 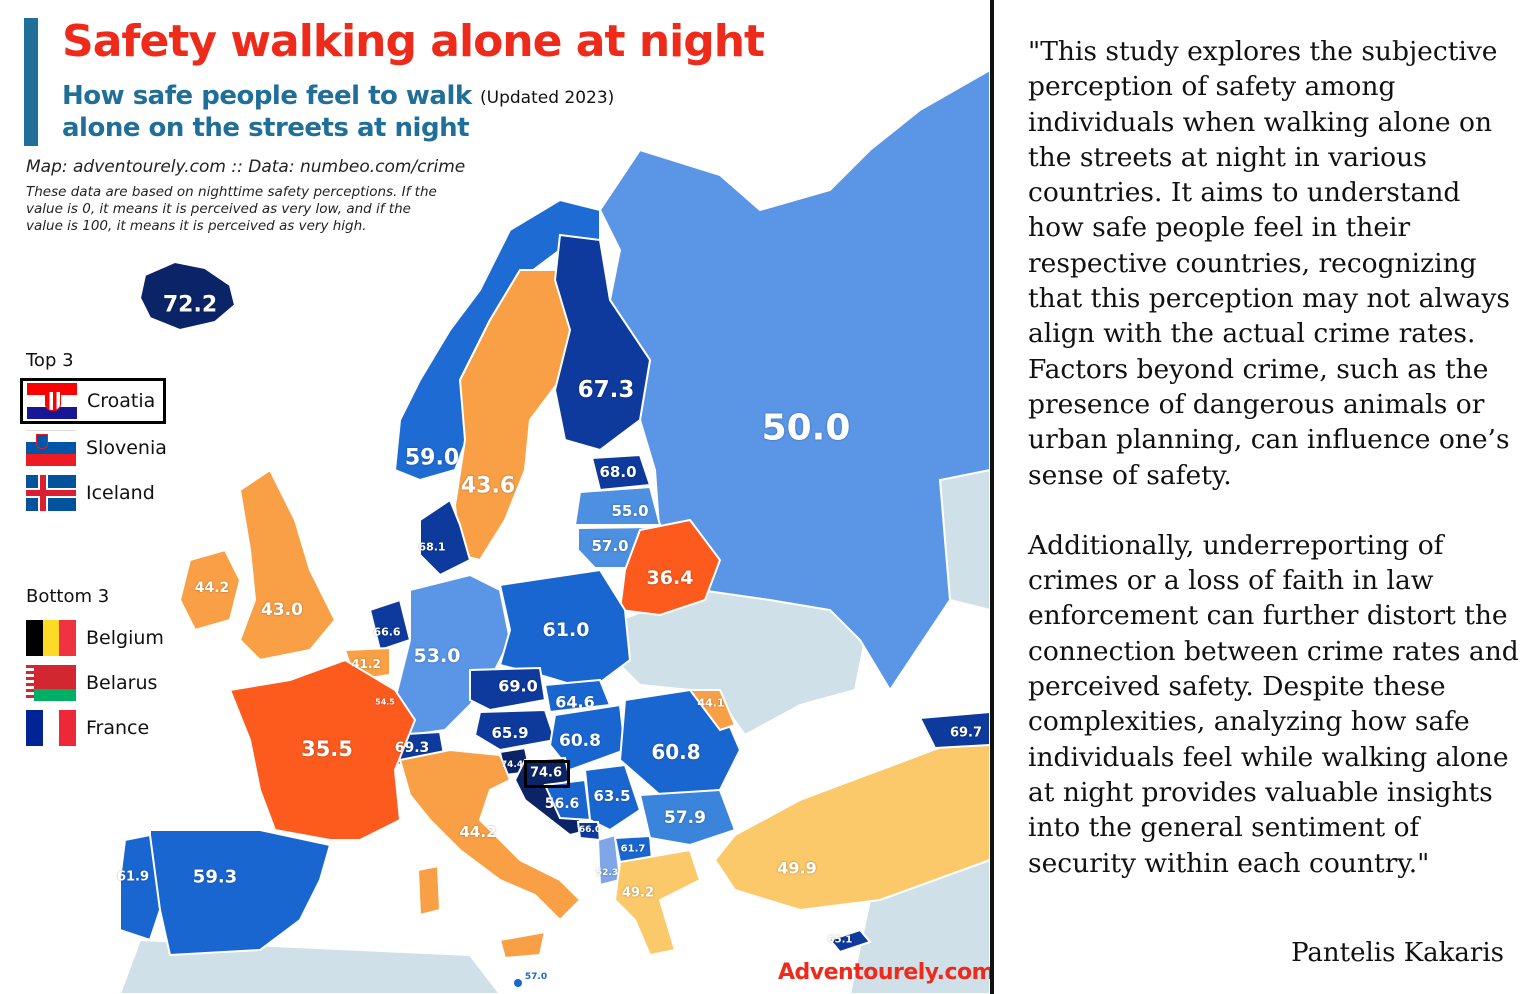 What do you see at coordinates (50, 360) in the screenshot?
I see `legend-top-title: Top 3` at bounding box center [50, 360].